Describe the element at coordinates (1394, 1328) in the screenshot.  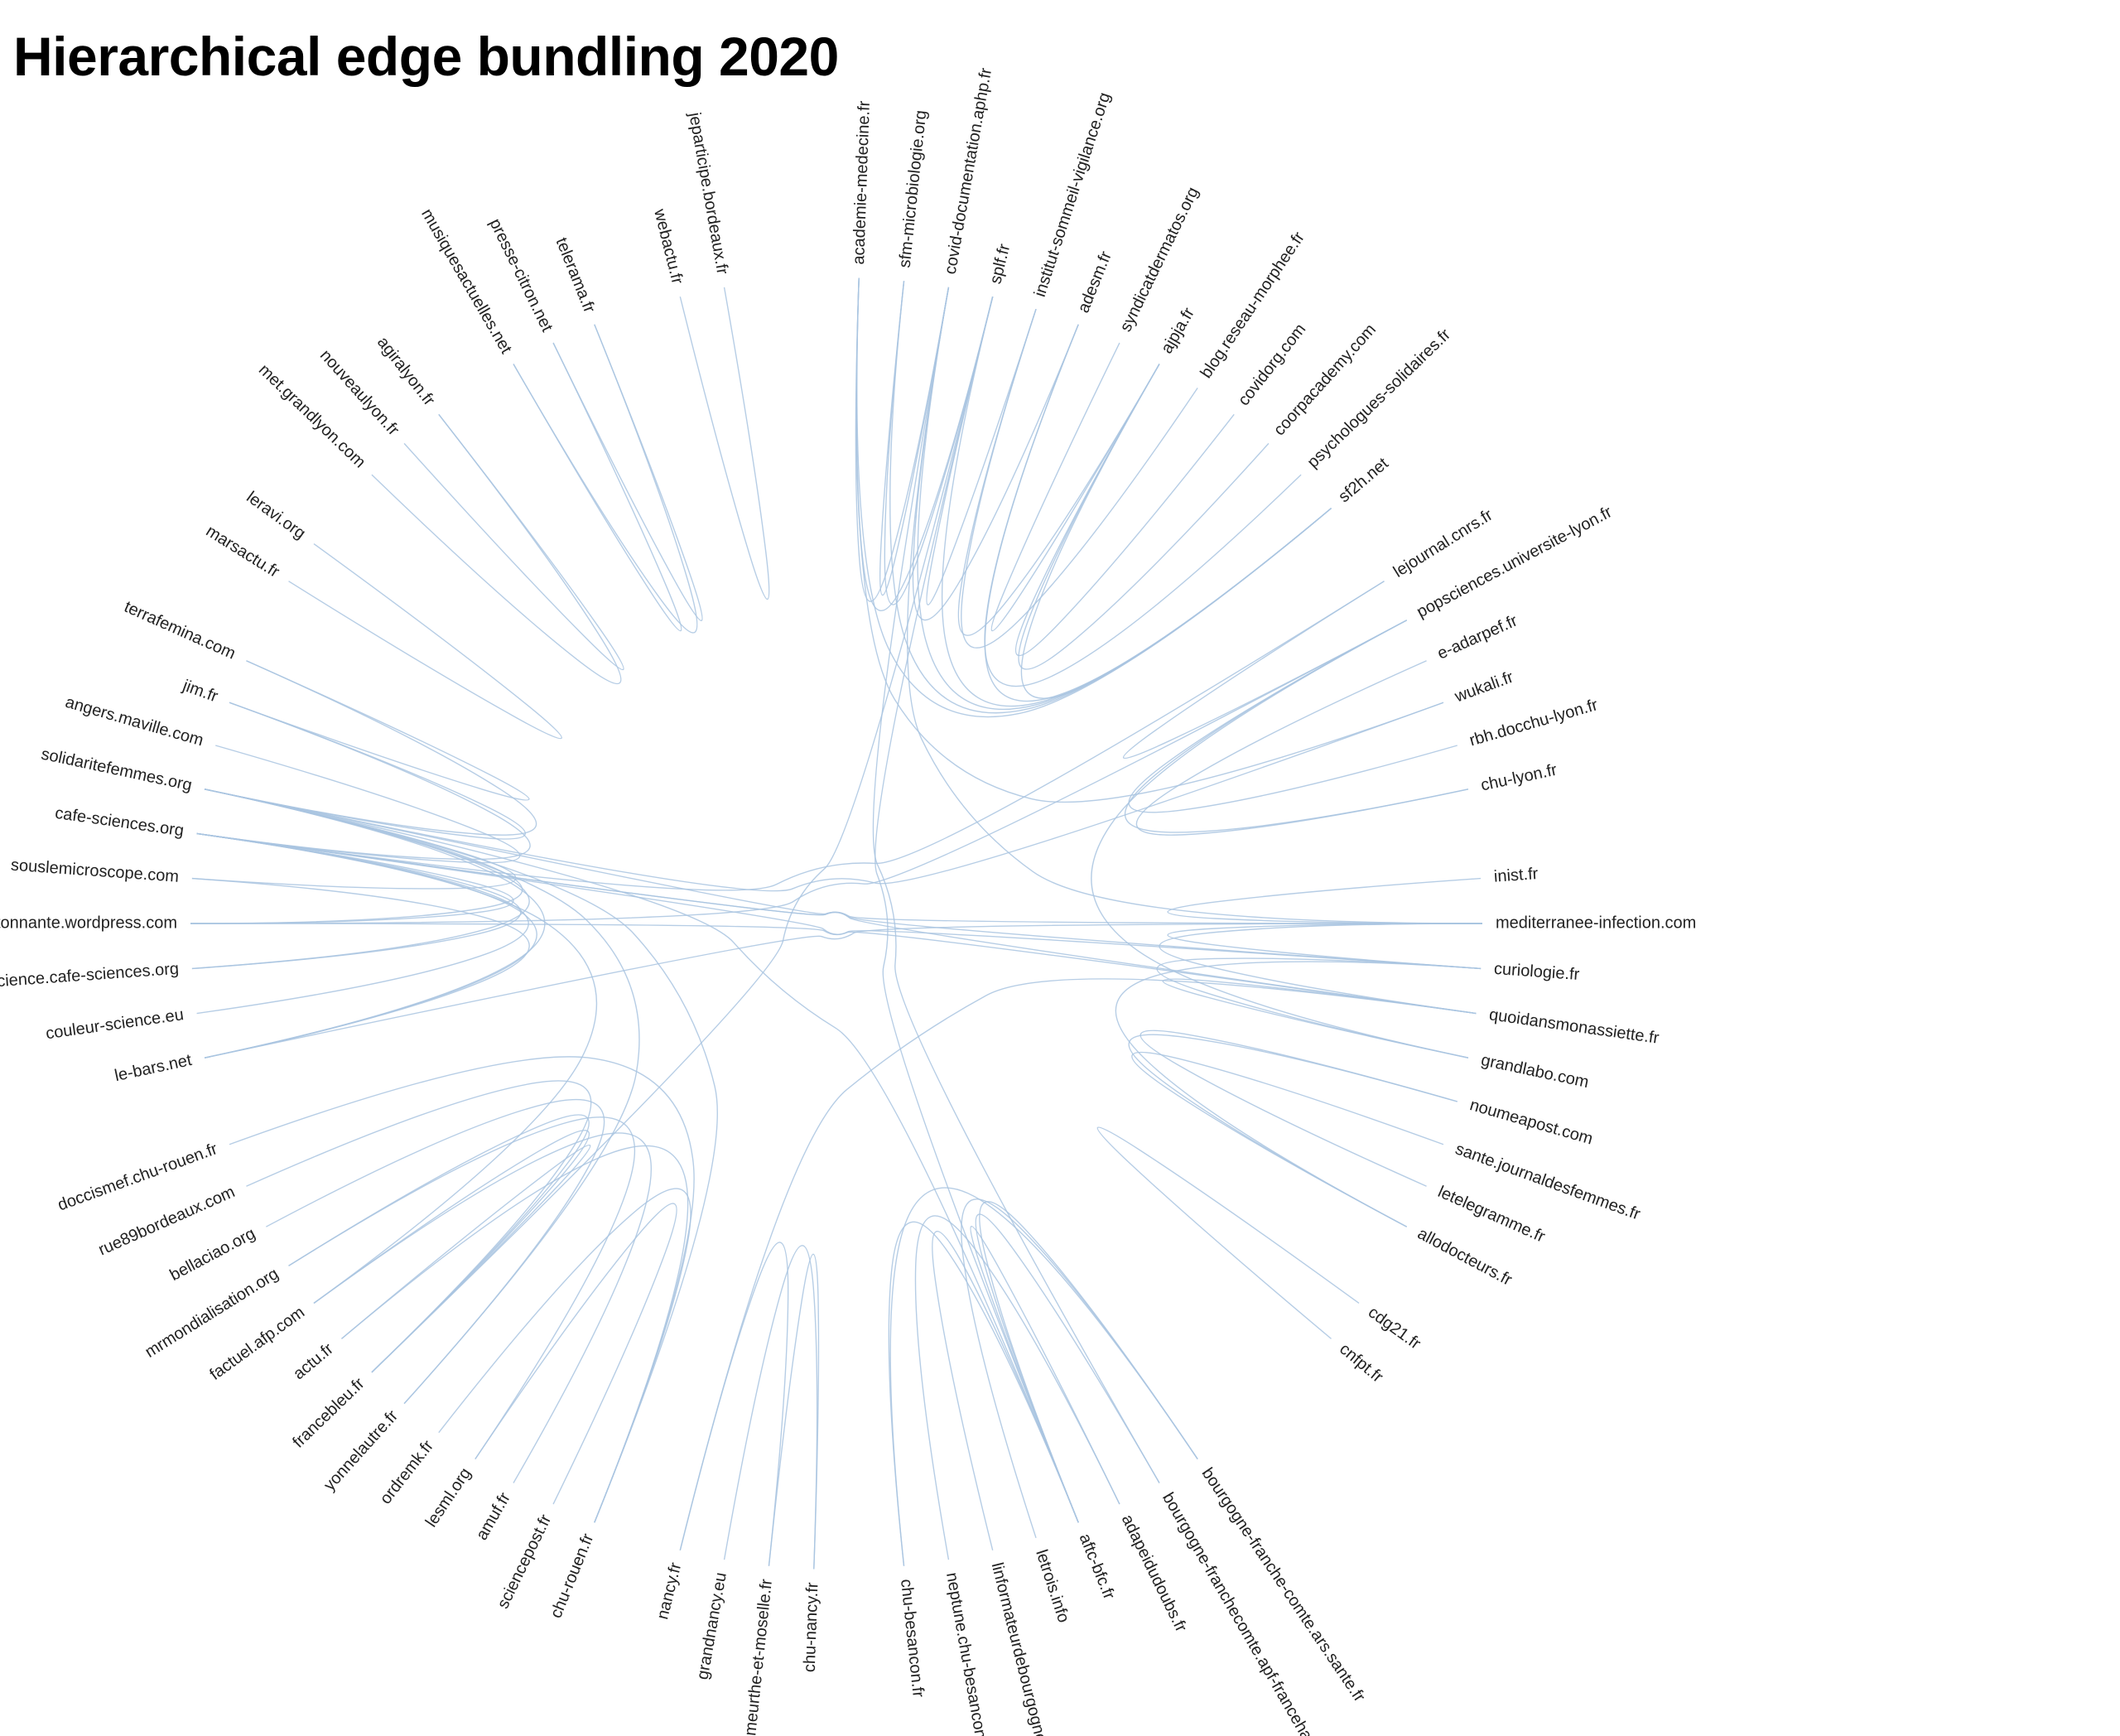
I see `node-label-cdg21-fr: cdg21.fr` at that location.